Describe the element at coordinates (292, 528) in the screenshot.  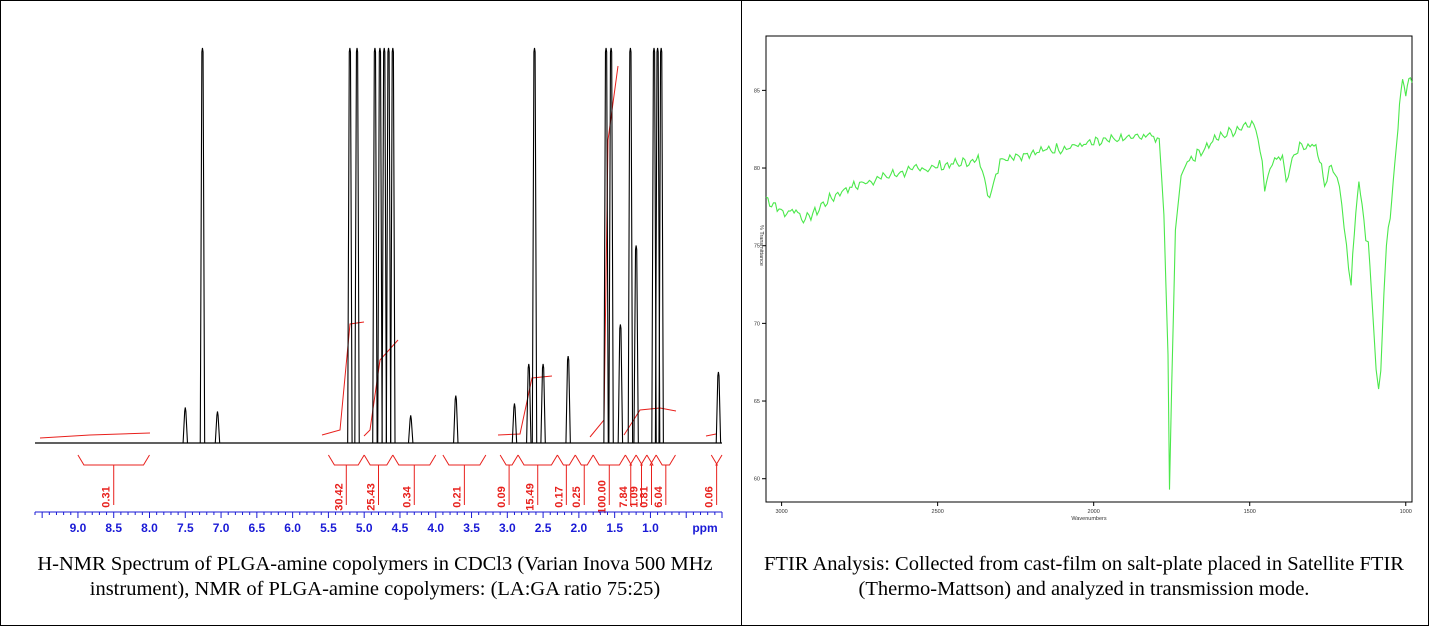
I see `nmr-tick-label: 6.0` at that location.